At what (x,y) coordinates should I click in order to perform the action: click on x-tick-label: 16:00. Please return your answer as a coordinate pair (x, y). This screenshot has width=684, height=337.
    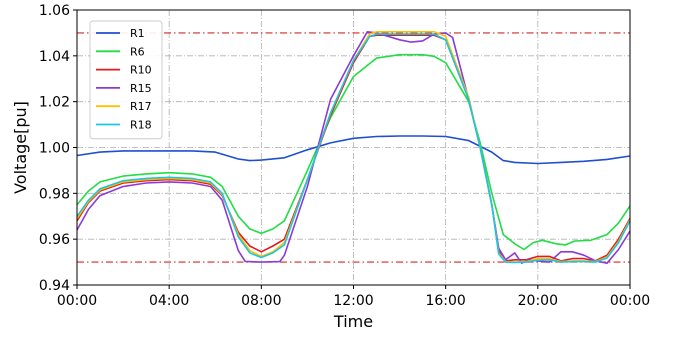
    Looking at the image, I should click on (445, 301).